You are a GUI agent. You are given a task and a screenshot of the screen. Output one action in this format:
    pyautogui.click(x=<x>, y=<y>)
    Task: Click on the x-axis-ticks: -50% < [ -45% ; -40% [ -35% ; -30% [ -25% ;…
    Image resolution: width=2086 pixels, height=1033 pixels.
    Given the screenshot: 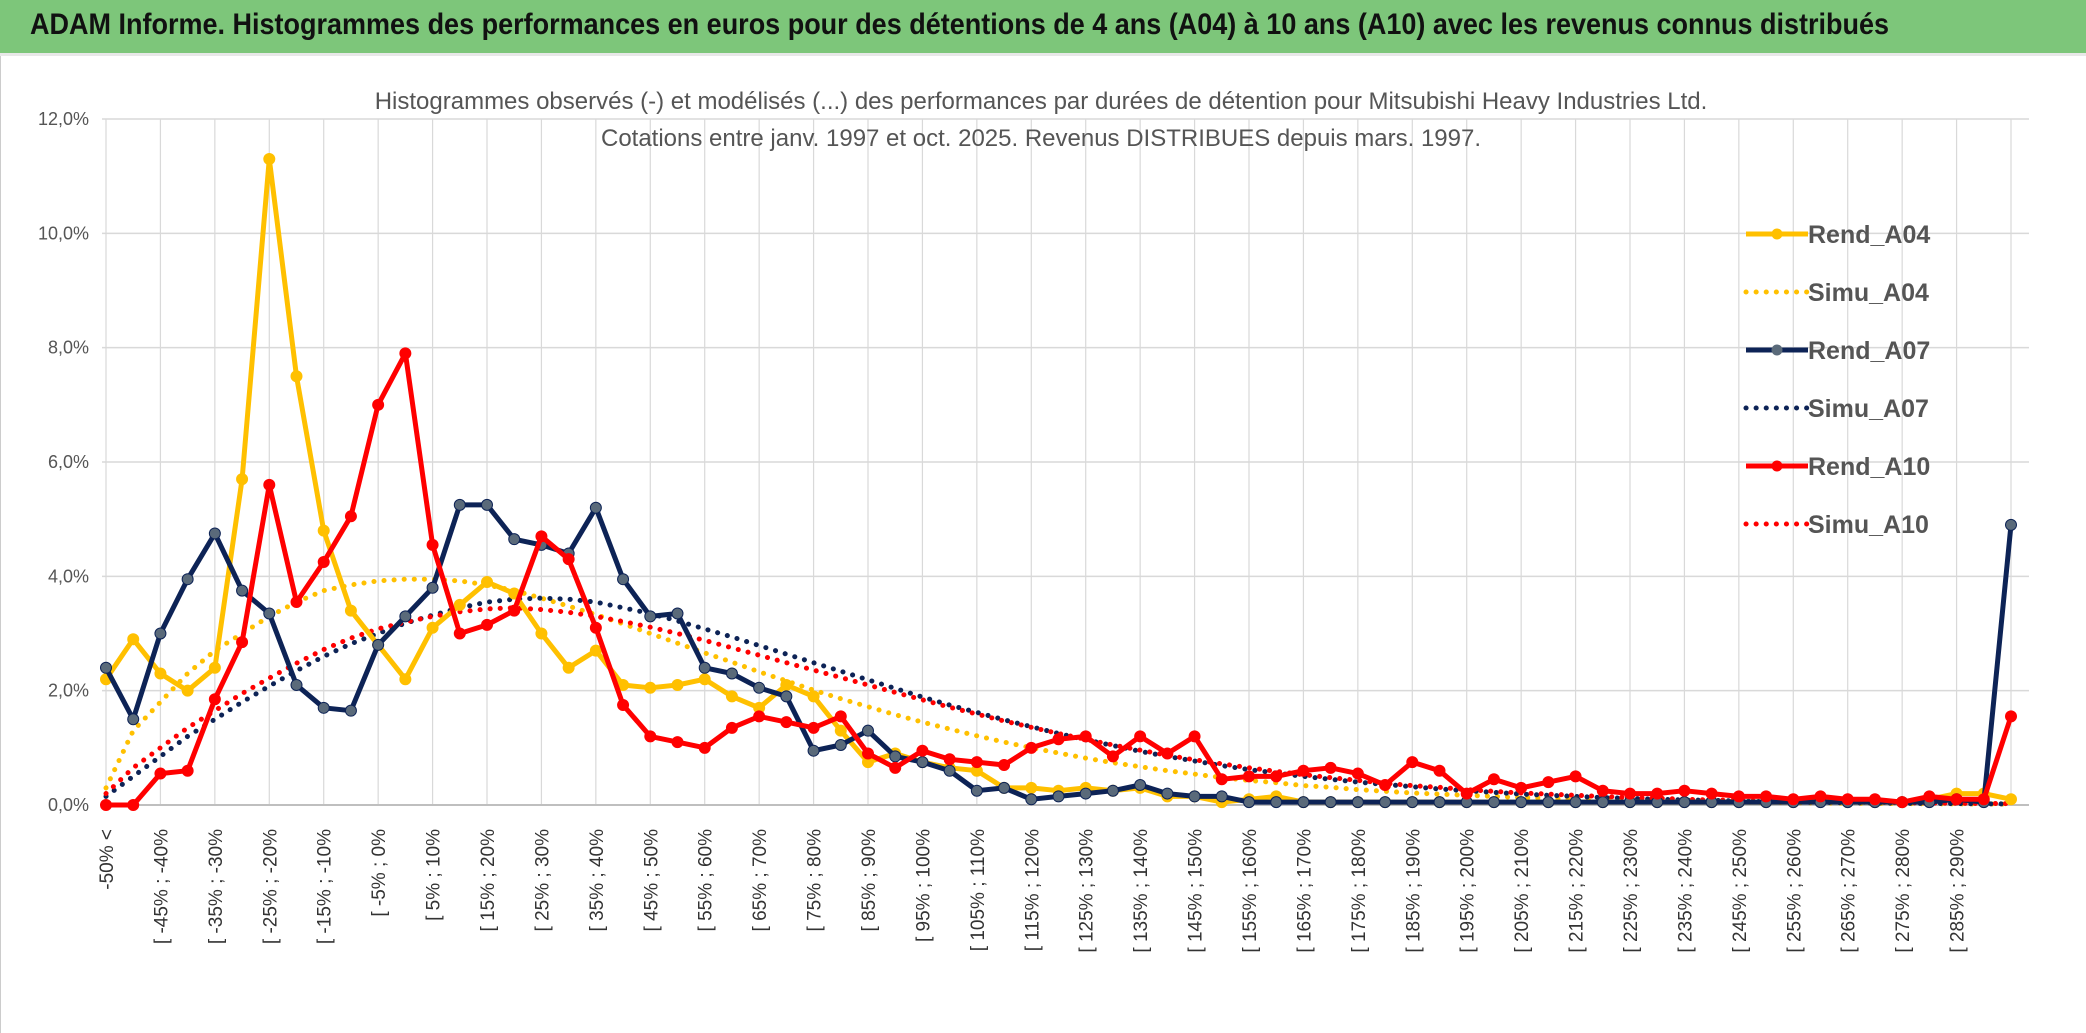 What is the action you would take?
    pyautogui.click(x=1033, y=891)
    